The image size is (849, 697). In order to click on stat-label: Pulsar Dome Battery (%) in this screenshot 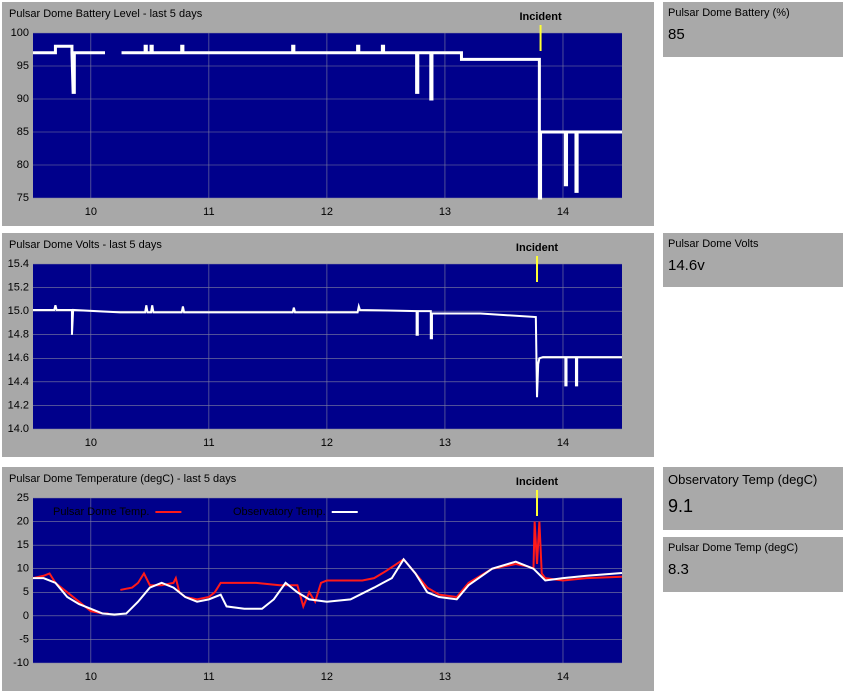, I will do `click(729, 13)`.